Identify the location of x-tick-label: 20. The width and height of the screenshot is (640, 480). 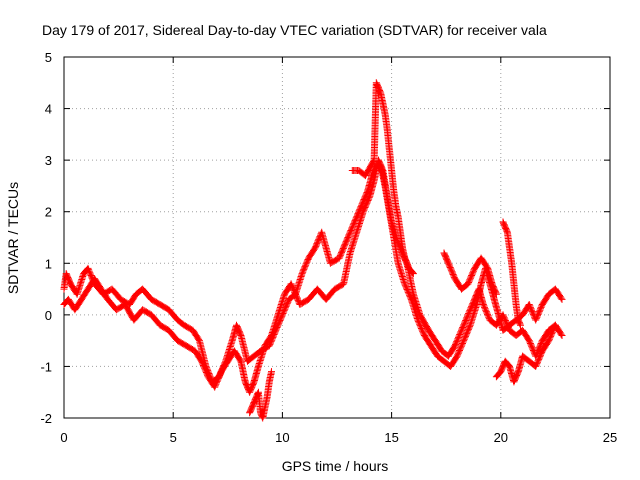
(501, 437).